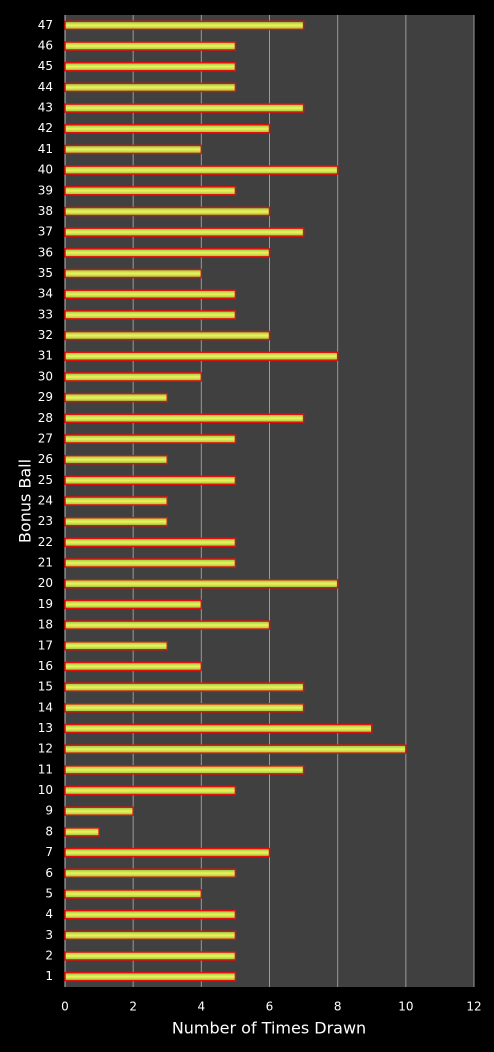  I want to click on y-tick-label: 7, so click(49, 852).